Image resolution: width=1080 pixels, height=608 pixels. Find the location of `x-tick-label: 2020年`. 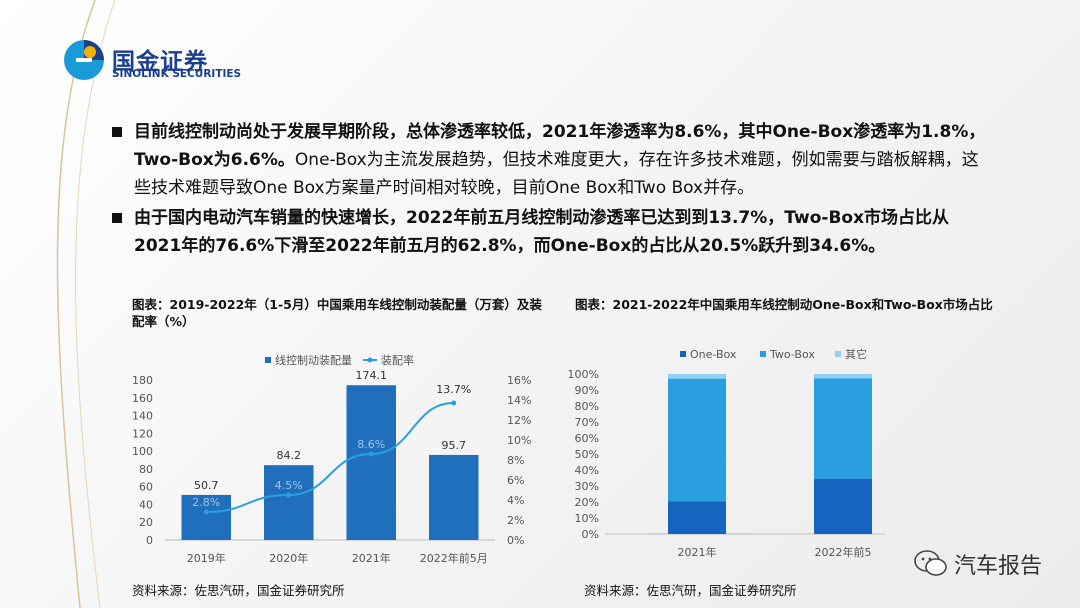

x-tick-label: 2020年 is located at coordinates (288, 558).